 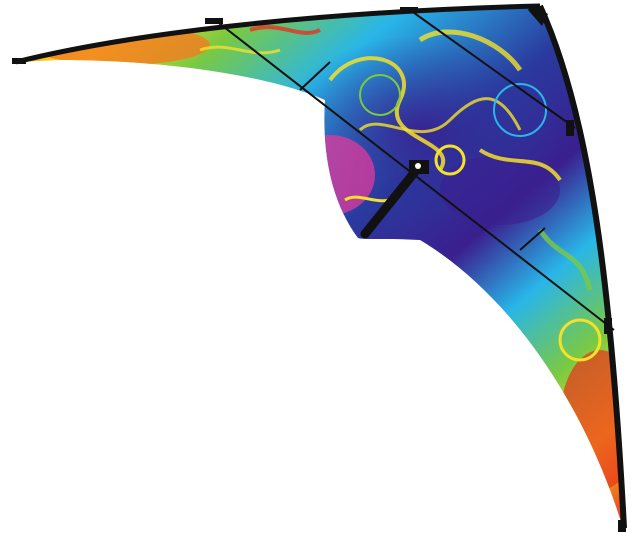 What do you see at coordinates (19, 61) in the screenshot?
I see `left-wingtip` at bounding box center [19, 61].